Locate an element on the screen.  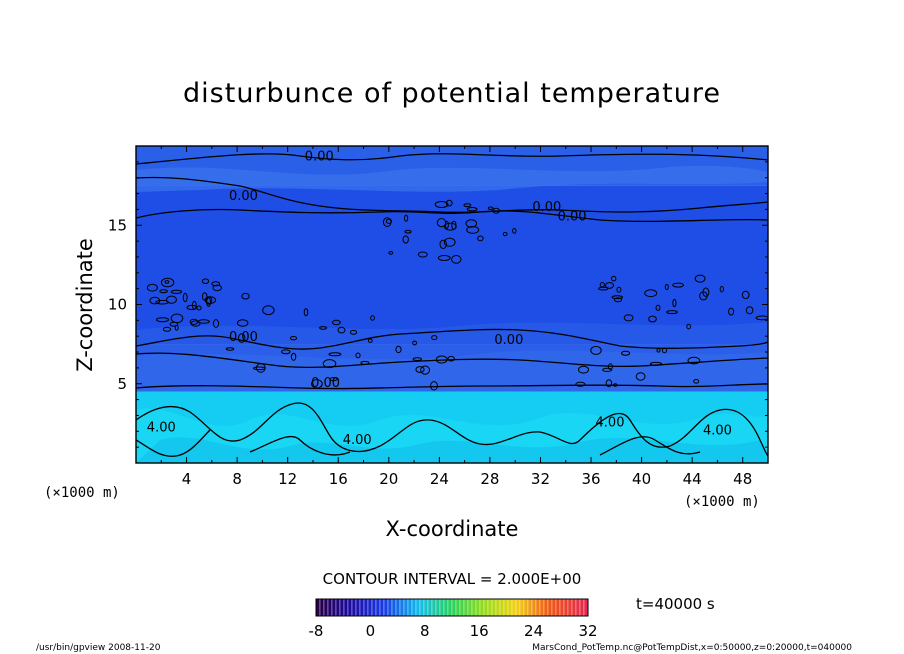
contour-interval-text: CONTOUR INTERVAL = 2.000E+00 is located at coordinates (452, 579).